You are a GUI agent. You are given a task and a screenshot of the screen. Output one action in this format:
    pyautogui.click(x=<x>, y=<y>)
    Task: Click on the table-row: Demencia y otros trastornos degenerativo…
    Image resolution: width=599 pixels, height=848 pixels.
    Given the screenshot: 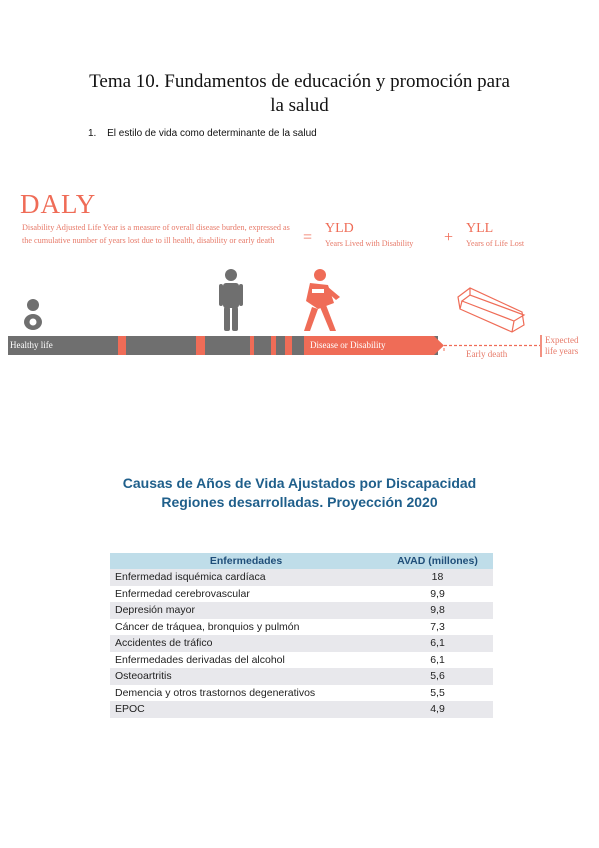 What is the action you would take?
    pyautogui.click(x=301, y=692)
    